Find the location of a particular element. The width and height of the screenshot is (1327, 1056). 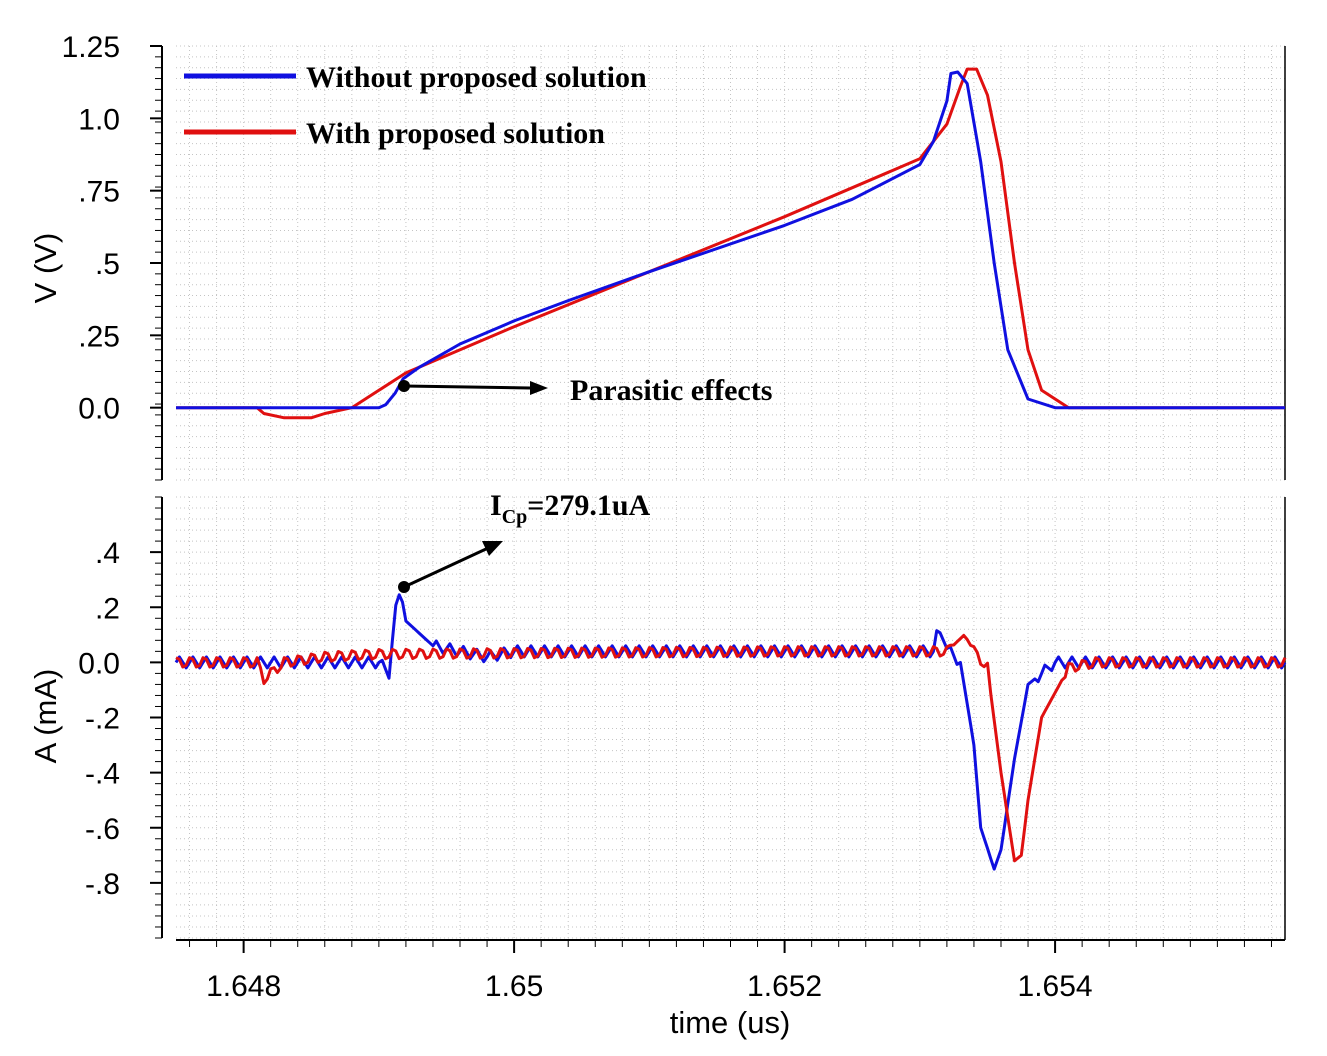

voltage-y-axis-label: V (V) is located at coordinates (45, 268).